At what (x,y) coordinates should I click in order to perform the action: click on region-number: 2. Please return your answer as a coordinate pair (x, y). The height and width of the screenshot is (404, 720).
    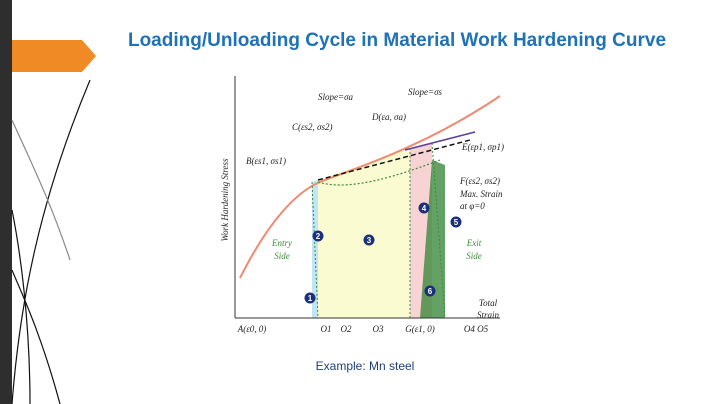
    Looking at the image, I should click on (318, 236).